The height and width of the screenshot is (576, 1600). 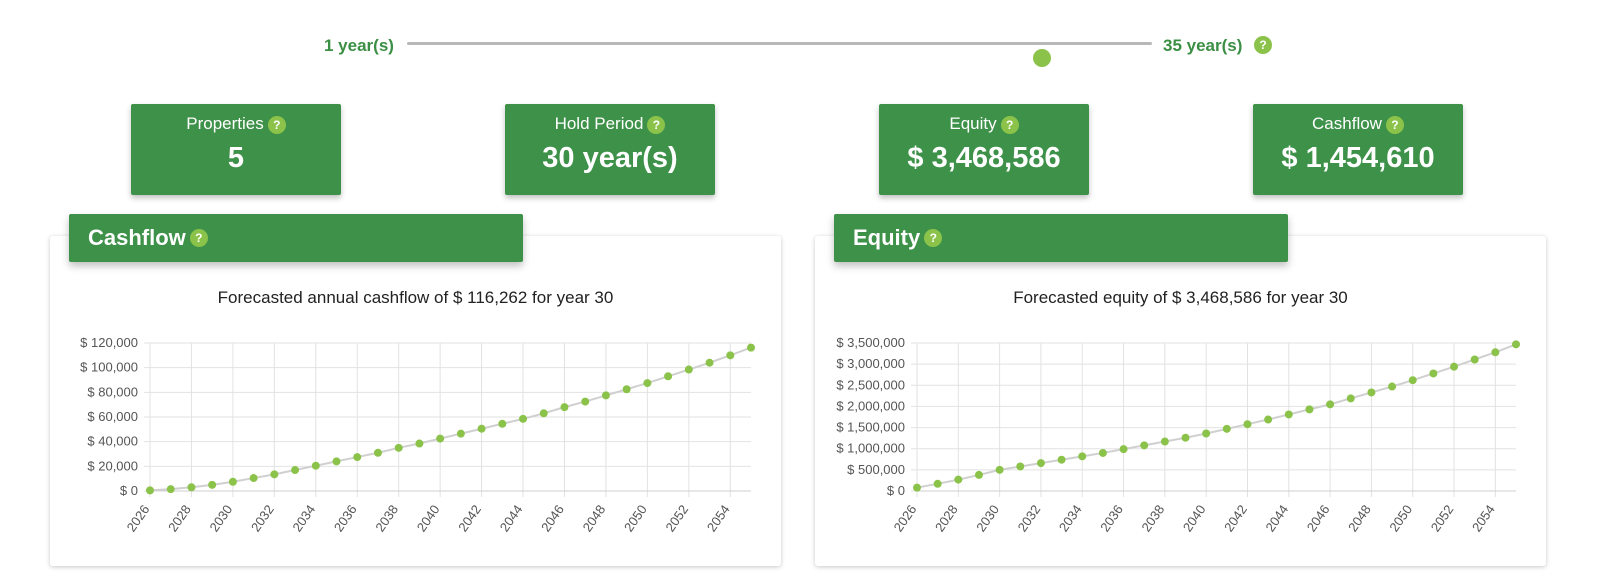 What do you see at coordinates (870, 384) in the screenshot?
I see `y-tick-label: $ 2,500,000` at bounding box center [870, 384].